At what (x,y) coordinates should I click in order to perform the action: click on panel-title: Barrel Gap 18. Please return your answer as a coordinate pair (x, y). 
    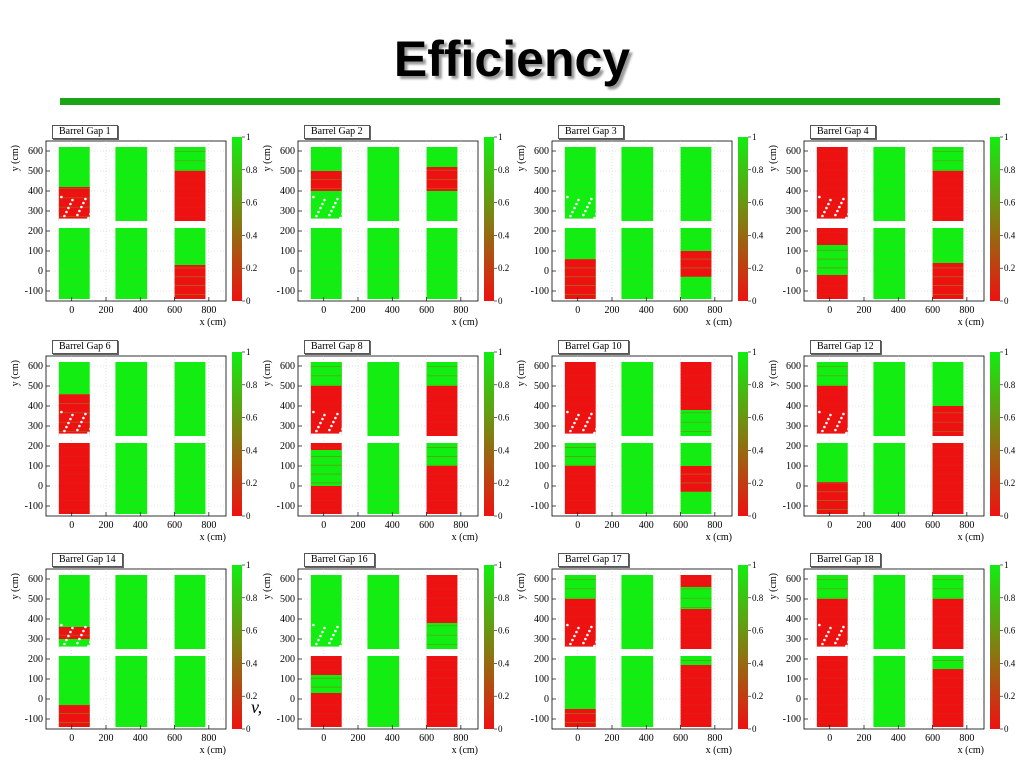
    Looking at the image, I should click on (845, 560).